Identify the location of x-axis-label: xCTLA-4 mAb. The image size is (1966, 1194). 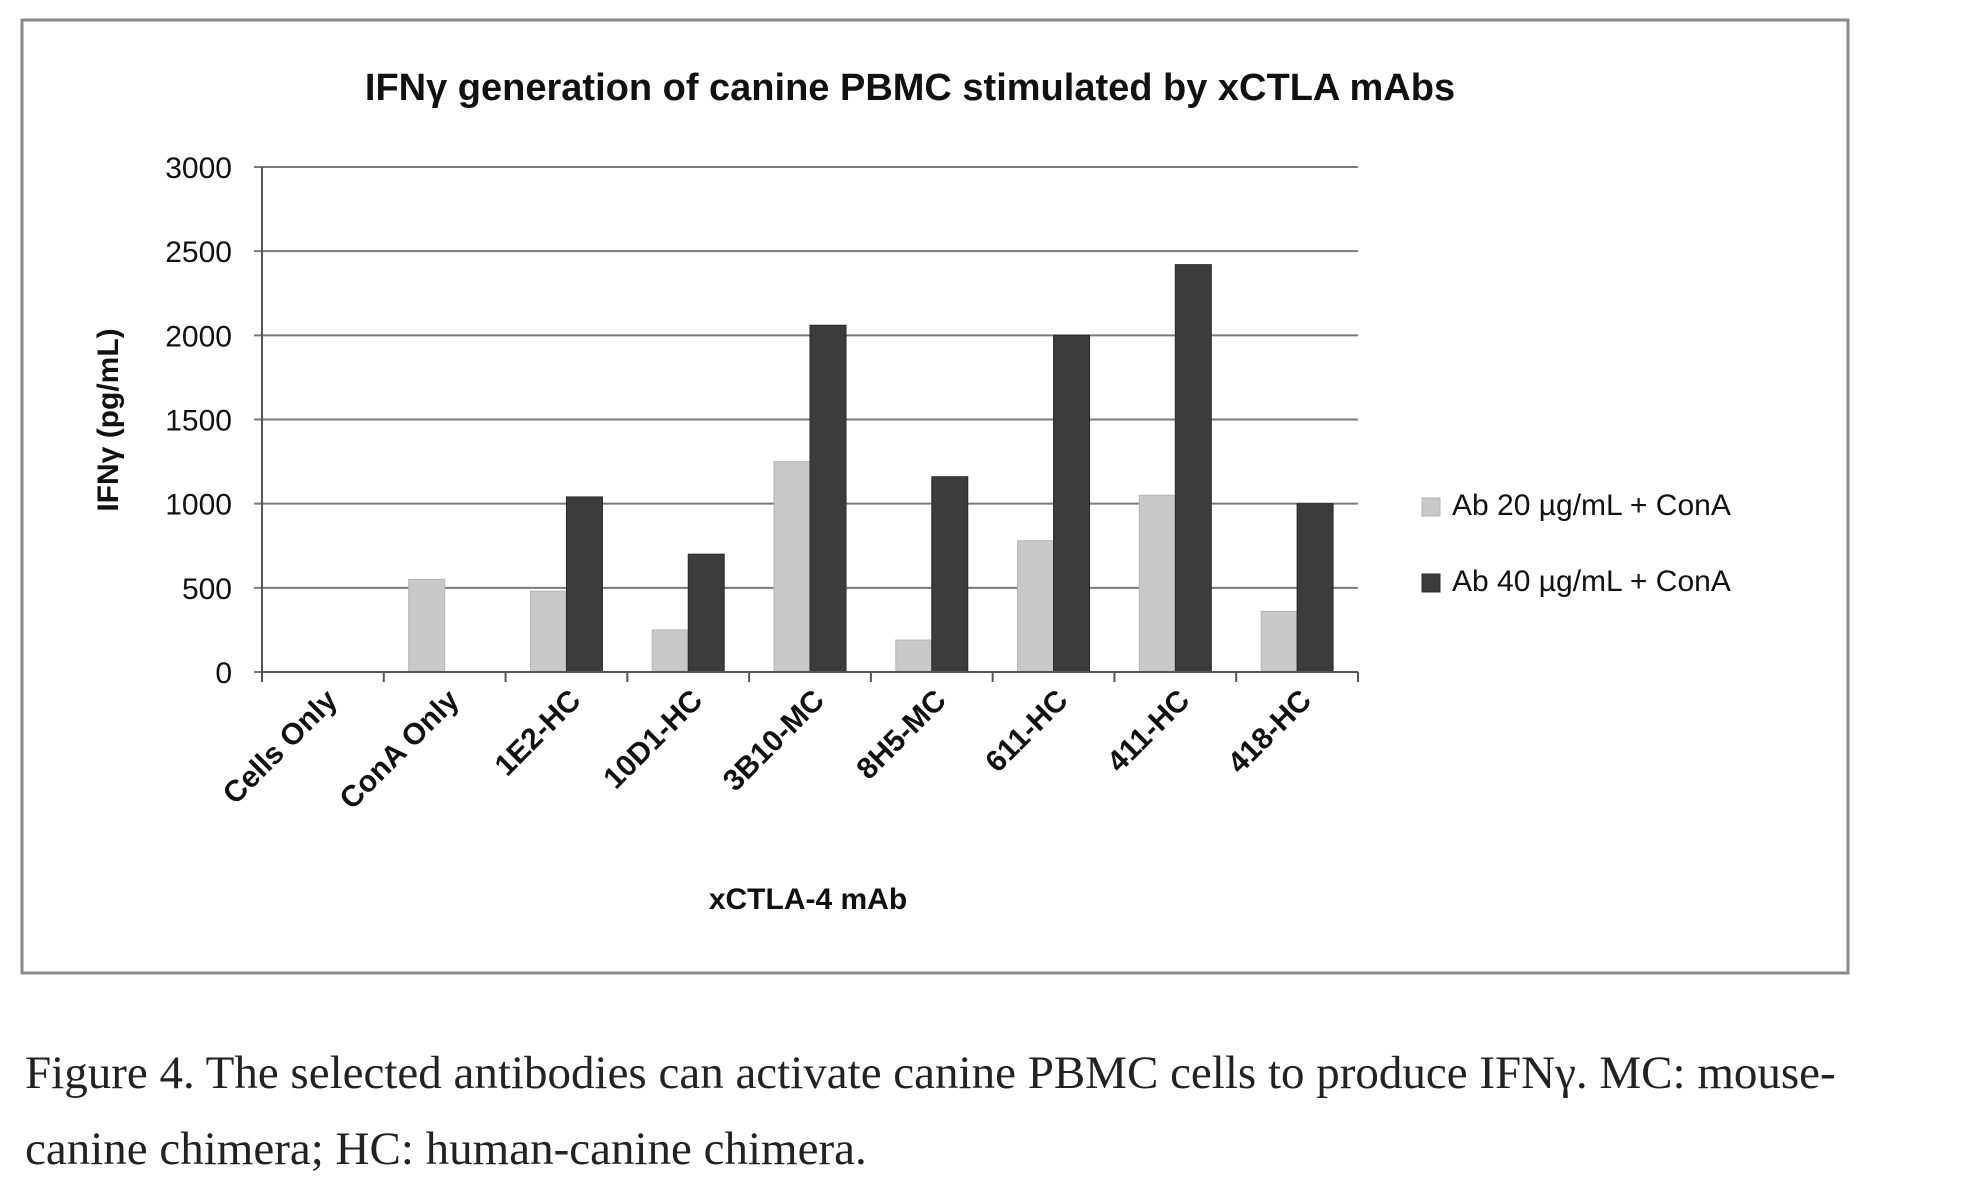
(808, 899).